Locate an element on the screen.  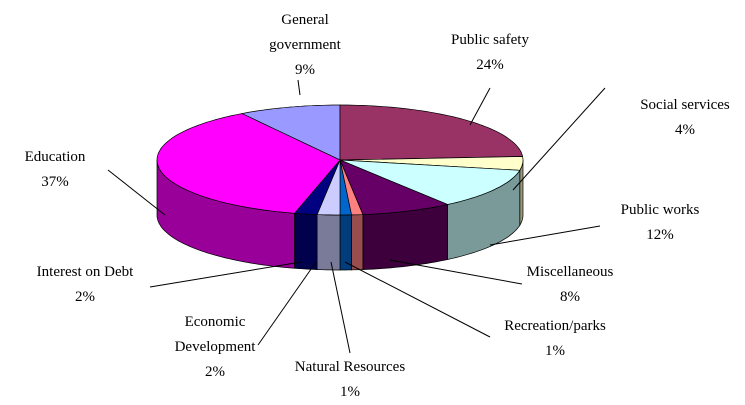
category-name: Education is located at coordinates (55, 157).